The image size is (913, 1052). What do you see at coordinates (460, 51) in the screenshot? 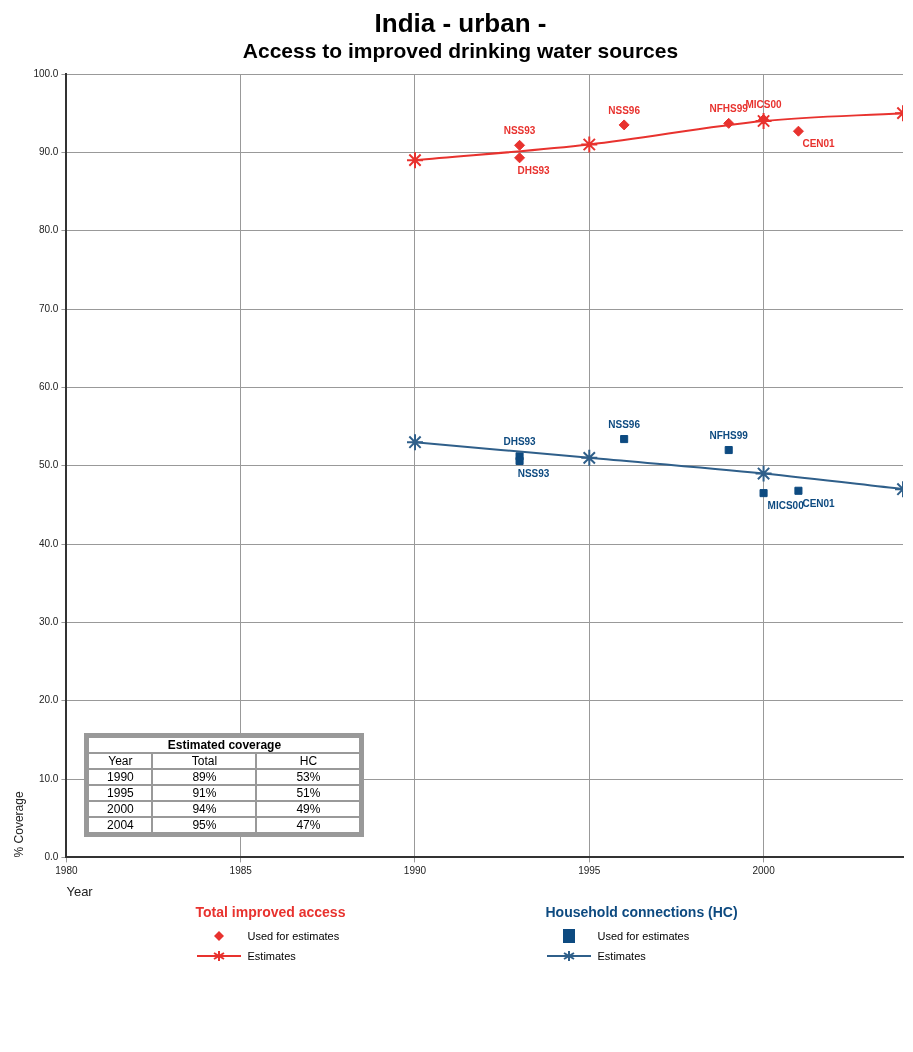
I see `chart-subtitle: Access to improved drinking water sources` at bounding box center [460, 51].